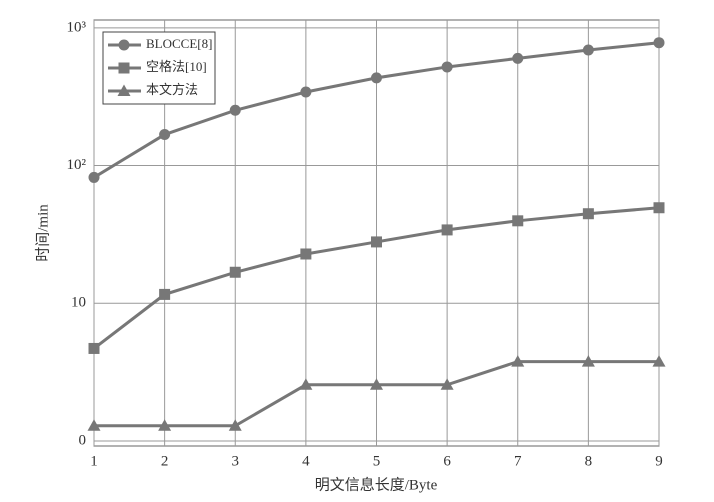 This screenshot has height=502, width=714. I want to click on y-tick-label: 10², so click(77, 165).